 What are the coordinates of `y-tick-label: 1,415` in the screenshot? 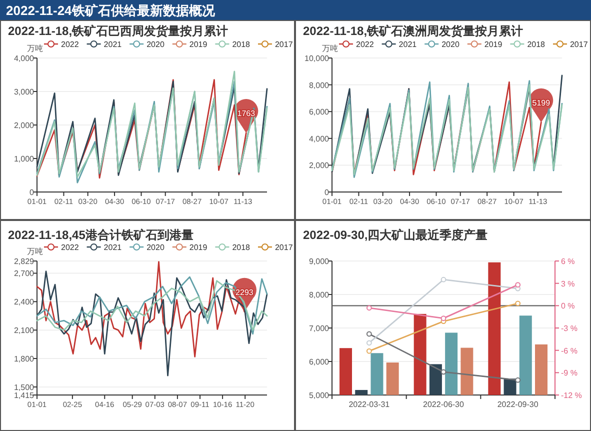 It's located at (24, 395).